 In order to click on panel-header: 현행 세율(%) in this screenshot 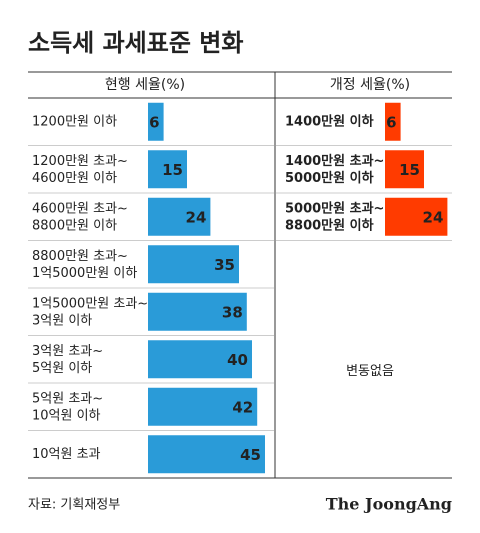, I will do `click(145, 85)`.